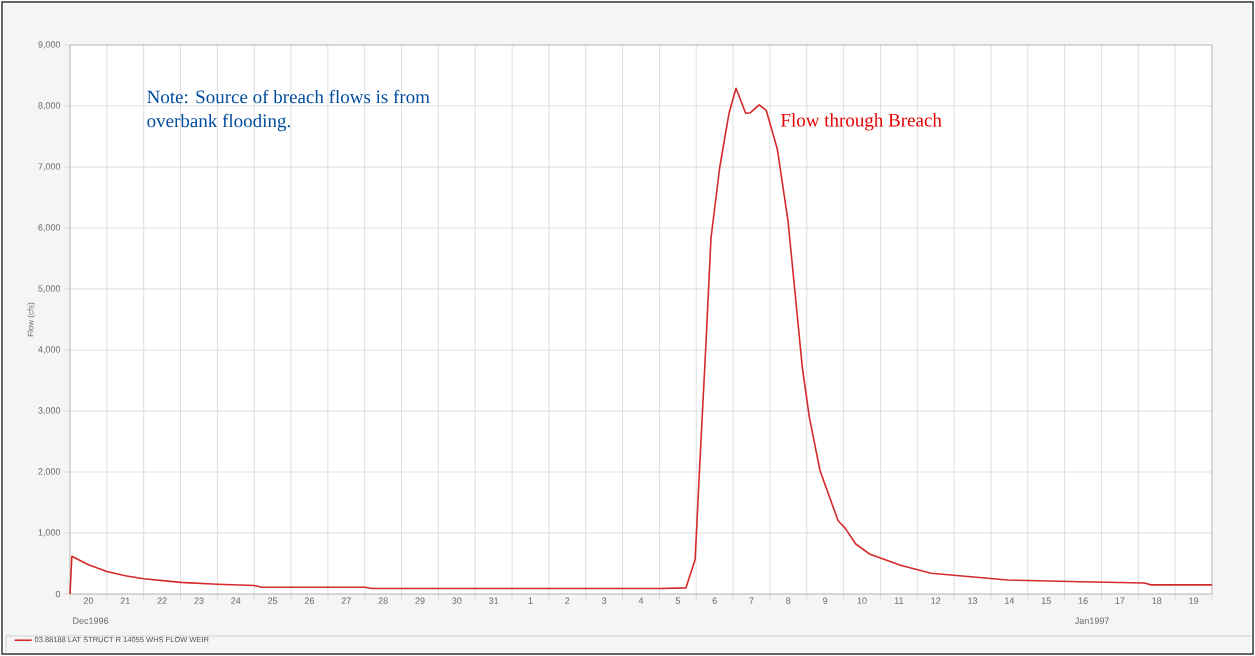 Image resolution: width=1255 pixels, height=656 pixels. I want to click on x-tick-label: 10, so click(862, 600).